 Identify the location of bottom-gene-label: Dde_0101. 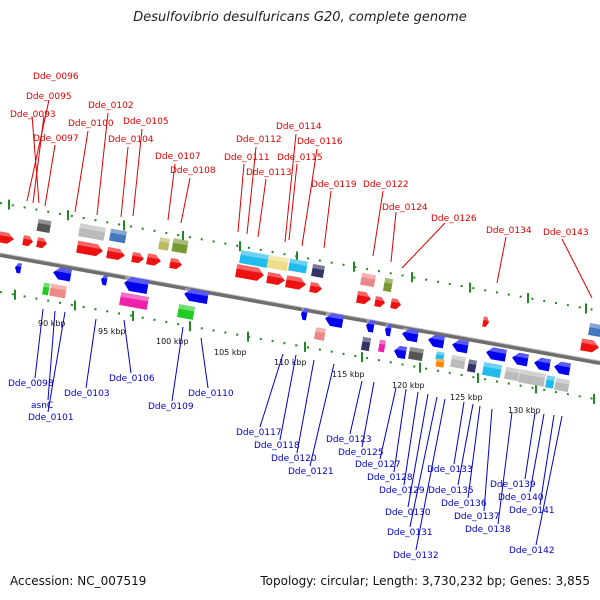
(51, 418).